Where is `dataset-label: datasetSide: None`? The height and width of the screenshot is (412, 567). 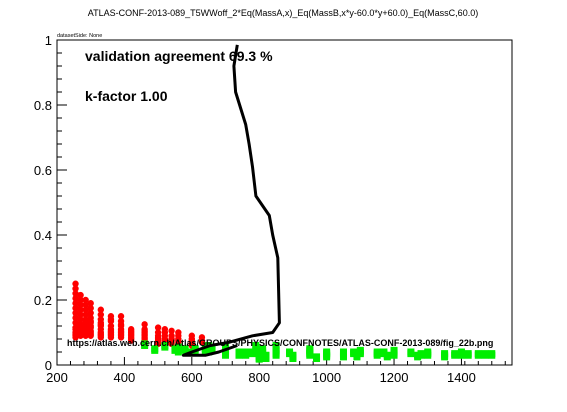
dataset-label: datasetSide: None is located at coordinates (79, 36).